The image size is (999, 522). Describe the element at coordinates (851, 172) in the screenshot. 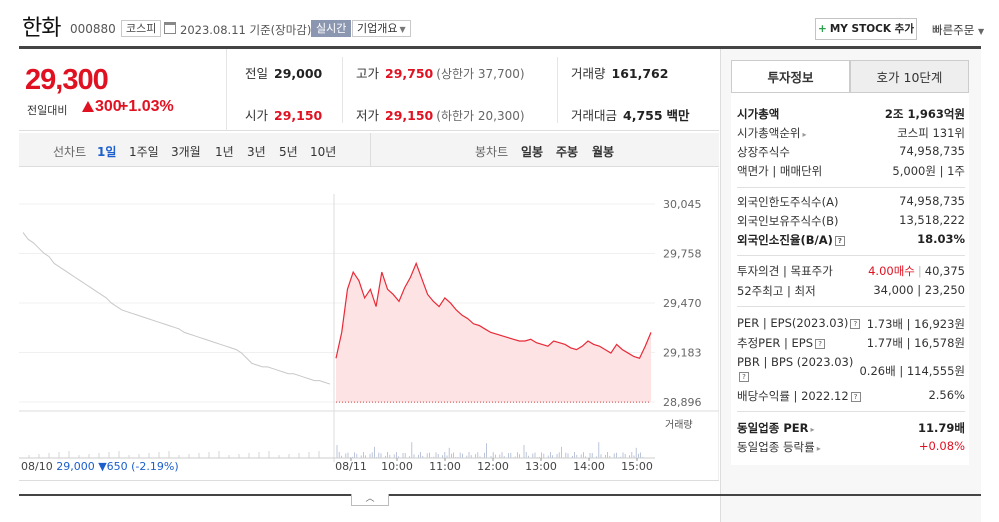

I see `info-row: 액면가 | 매매단위 5,000원 | 1주` at that location.